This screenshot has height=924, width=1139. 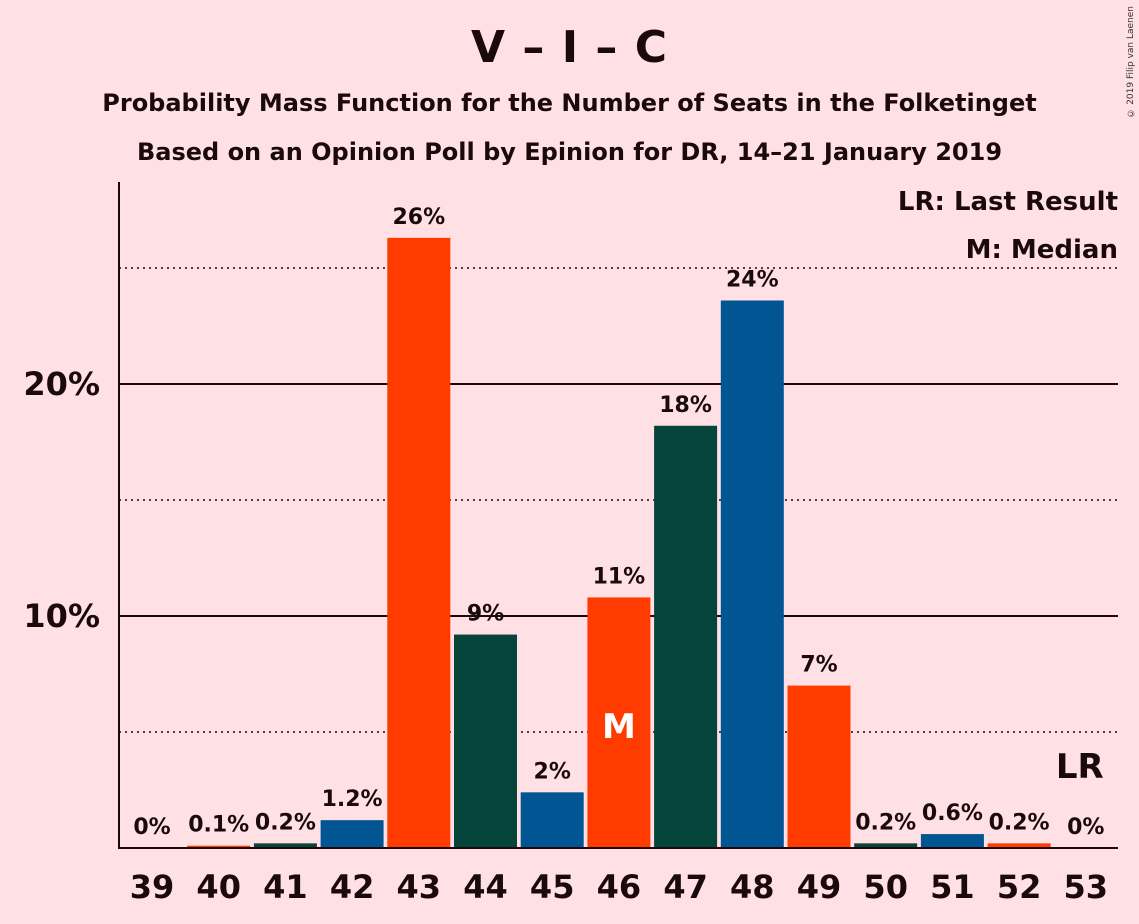 What do you see at coordinates (285, 887) in the screenshot?
I see `x-tick-label: 41` at bounding box center [285, 887].